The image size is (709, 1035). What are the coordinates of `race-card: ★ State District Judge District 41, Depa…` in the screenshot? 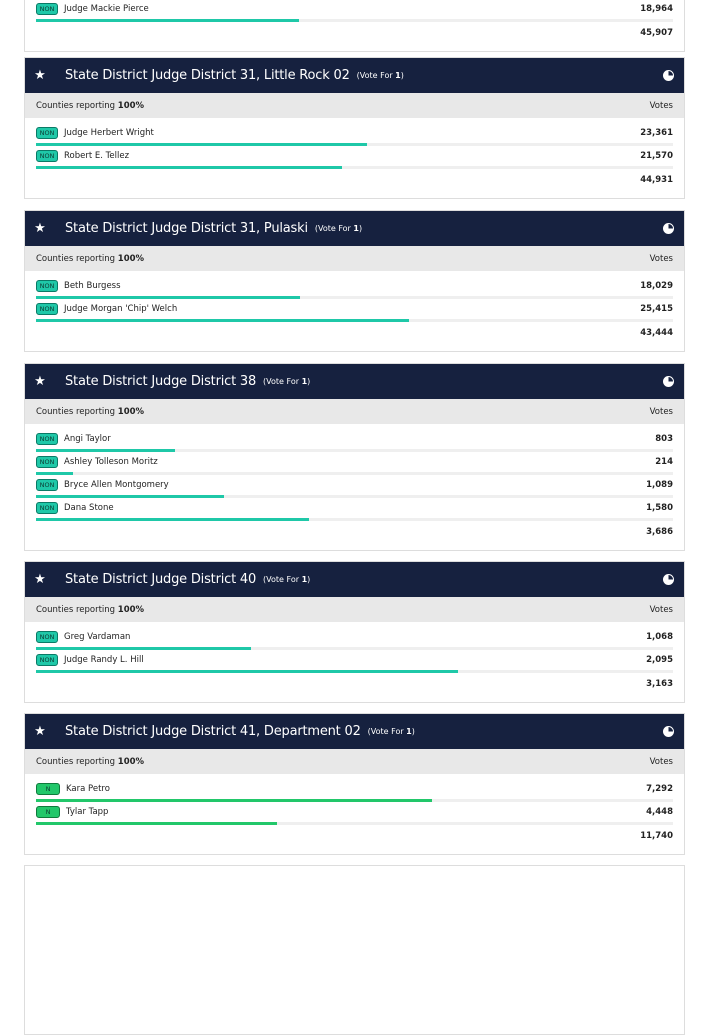 It's located at (354, 784).